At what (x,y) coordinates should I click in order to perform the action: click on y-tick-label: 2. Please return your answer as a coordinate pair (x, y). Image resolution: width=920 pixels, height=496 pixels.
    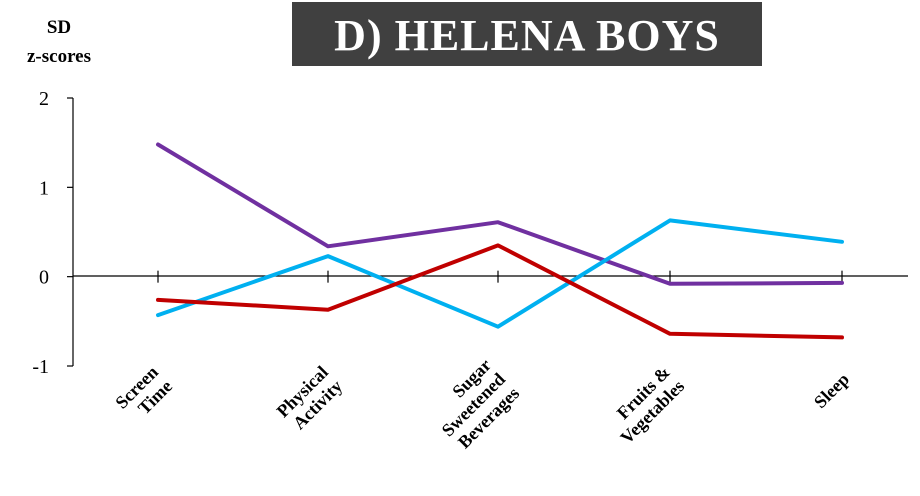
    Looking at the image, I should click on (44, 99).